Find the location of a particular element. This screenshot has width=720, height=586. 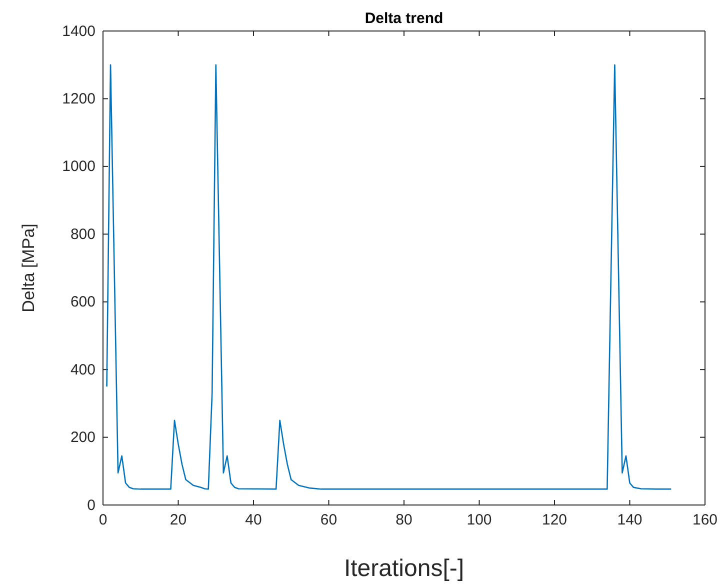

y-tick-label: 1200 is located at coordinates (79, 99).